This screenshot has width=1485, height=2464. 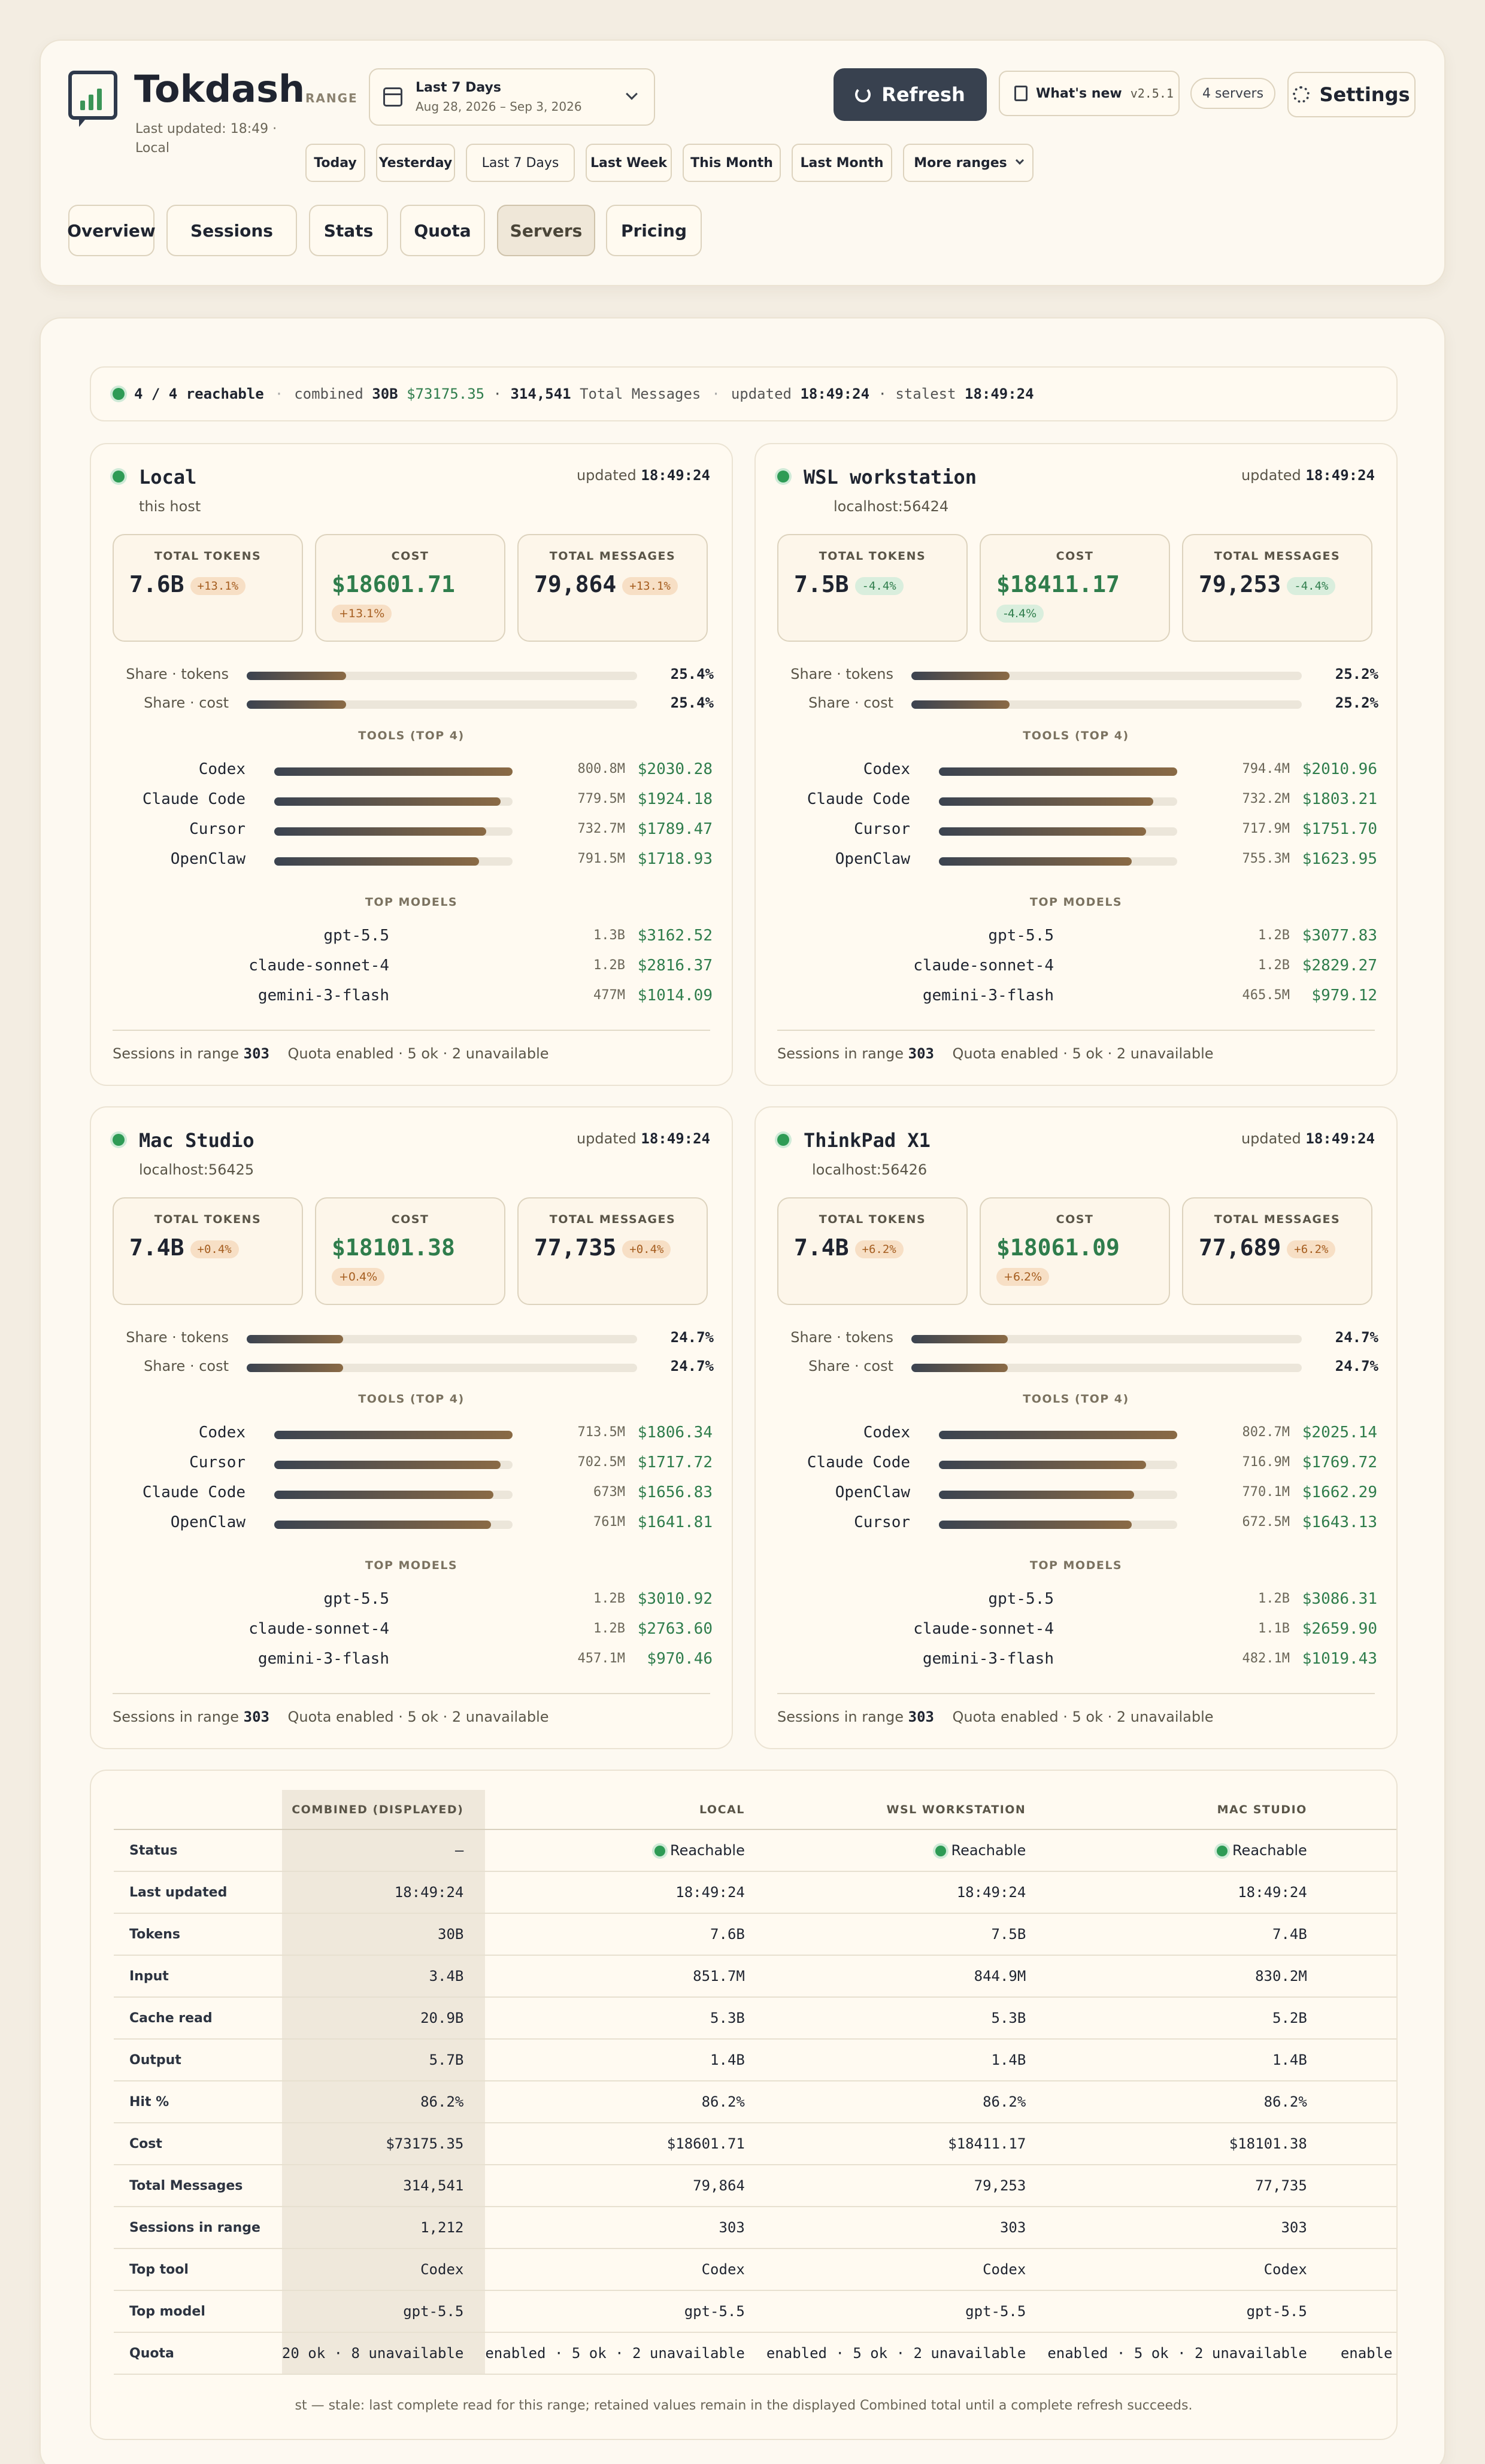 What do you see at coordinates (654, 230) in the screenshot?
I see `tab-pricing: Pricing` at bounding box center [654, 230].